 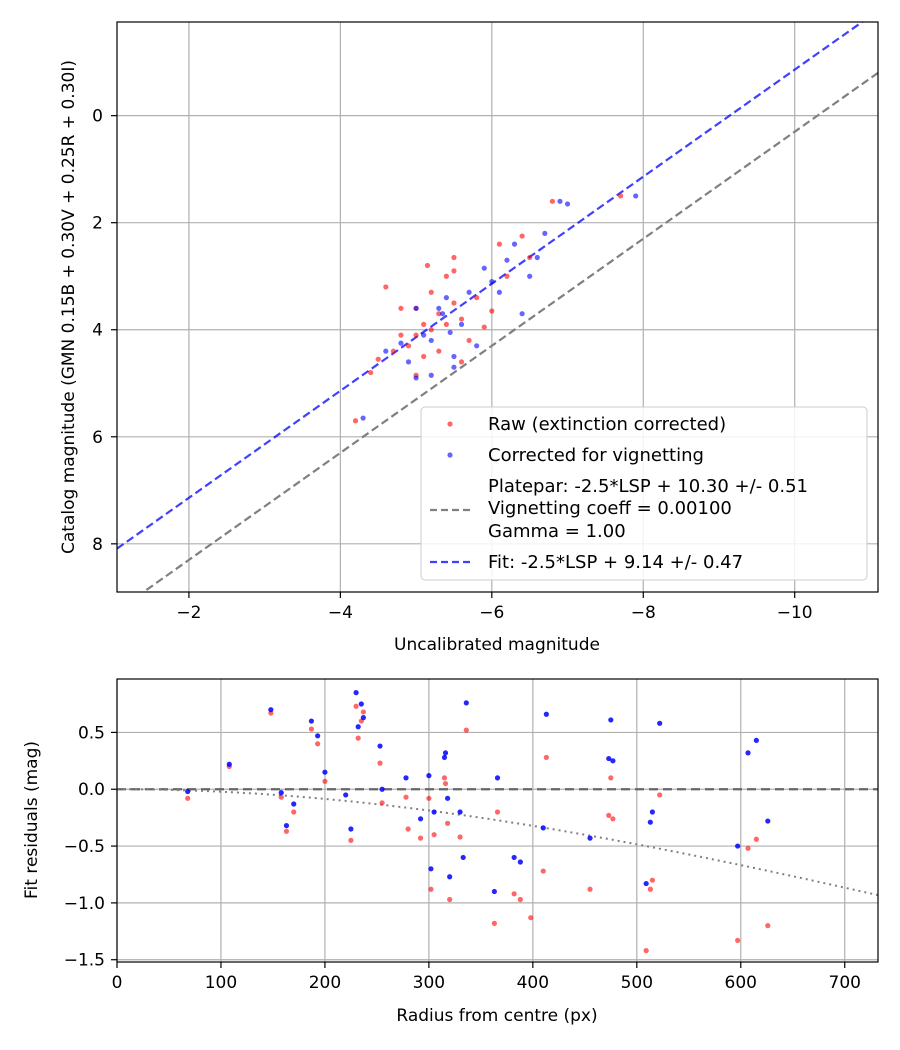 I want to click on top-x-tick-label: −2, so click(x=188, y=613).